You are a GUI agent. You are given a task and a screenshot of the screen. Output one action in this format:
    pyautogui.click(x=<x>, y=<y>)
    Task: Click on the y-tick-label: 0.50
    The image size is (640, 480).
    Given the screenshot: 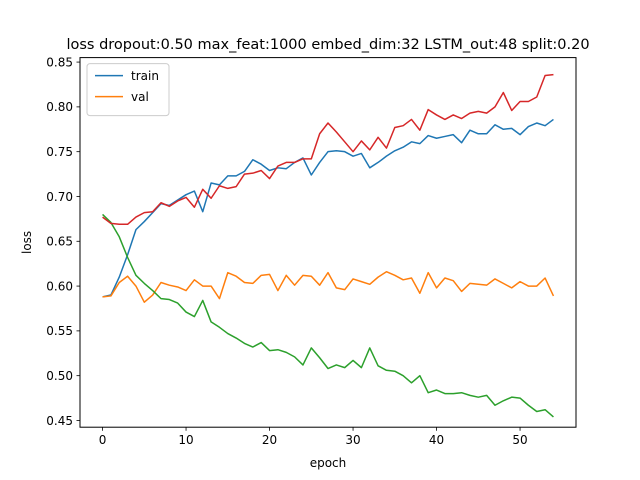 What is the action you would take?
    pyautogui.click(x=59, y=376)
    